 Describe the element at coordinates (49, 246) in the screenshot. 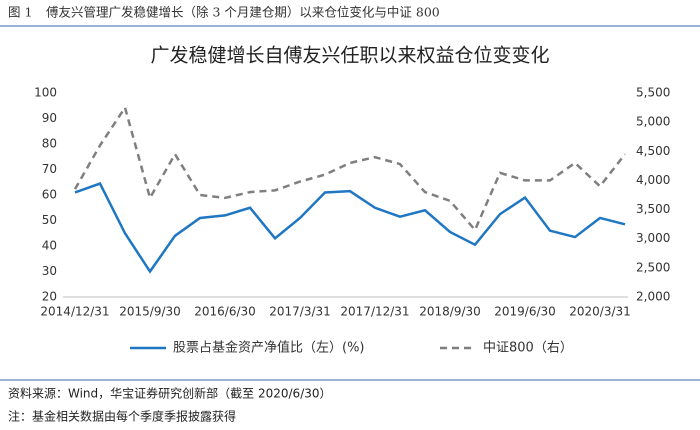

I see `y-tick-label: 40` at that location.